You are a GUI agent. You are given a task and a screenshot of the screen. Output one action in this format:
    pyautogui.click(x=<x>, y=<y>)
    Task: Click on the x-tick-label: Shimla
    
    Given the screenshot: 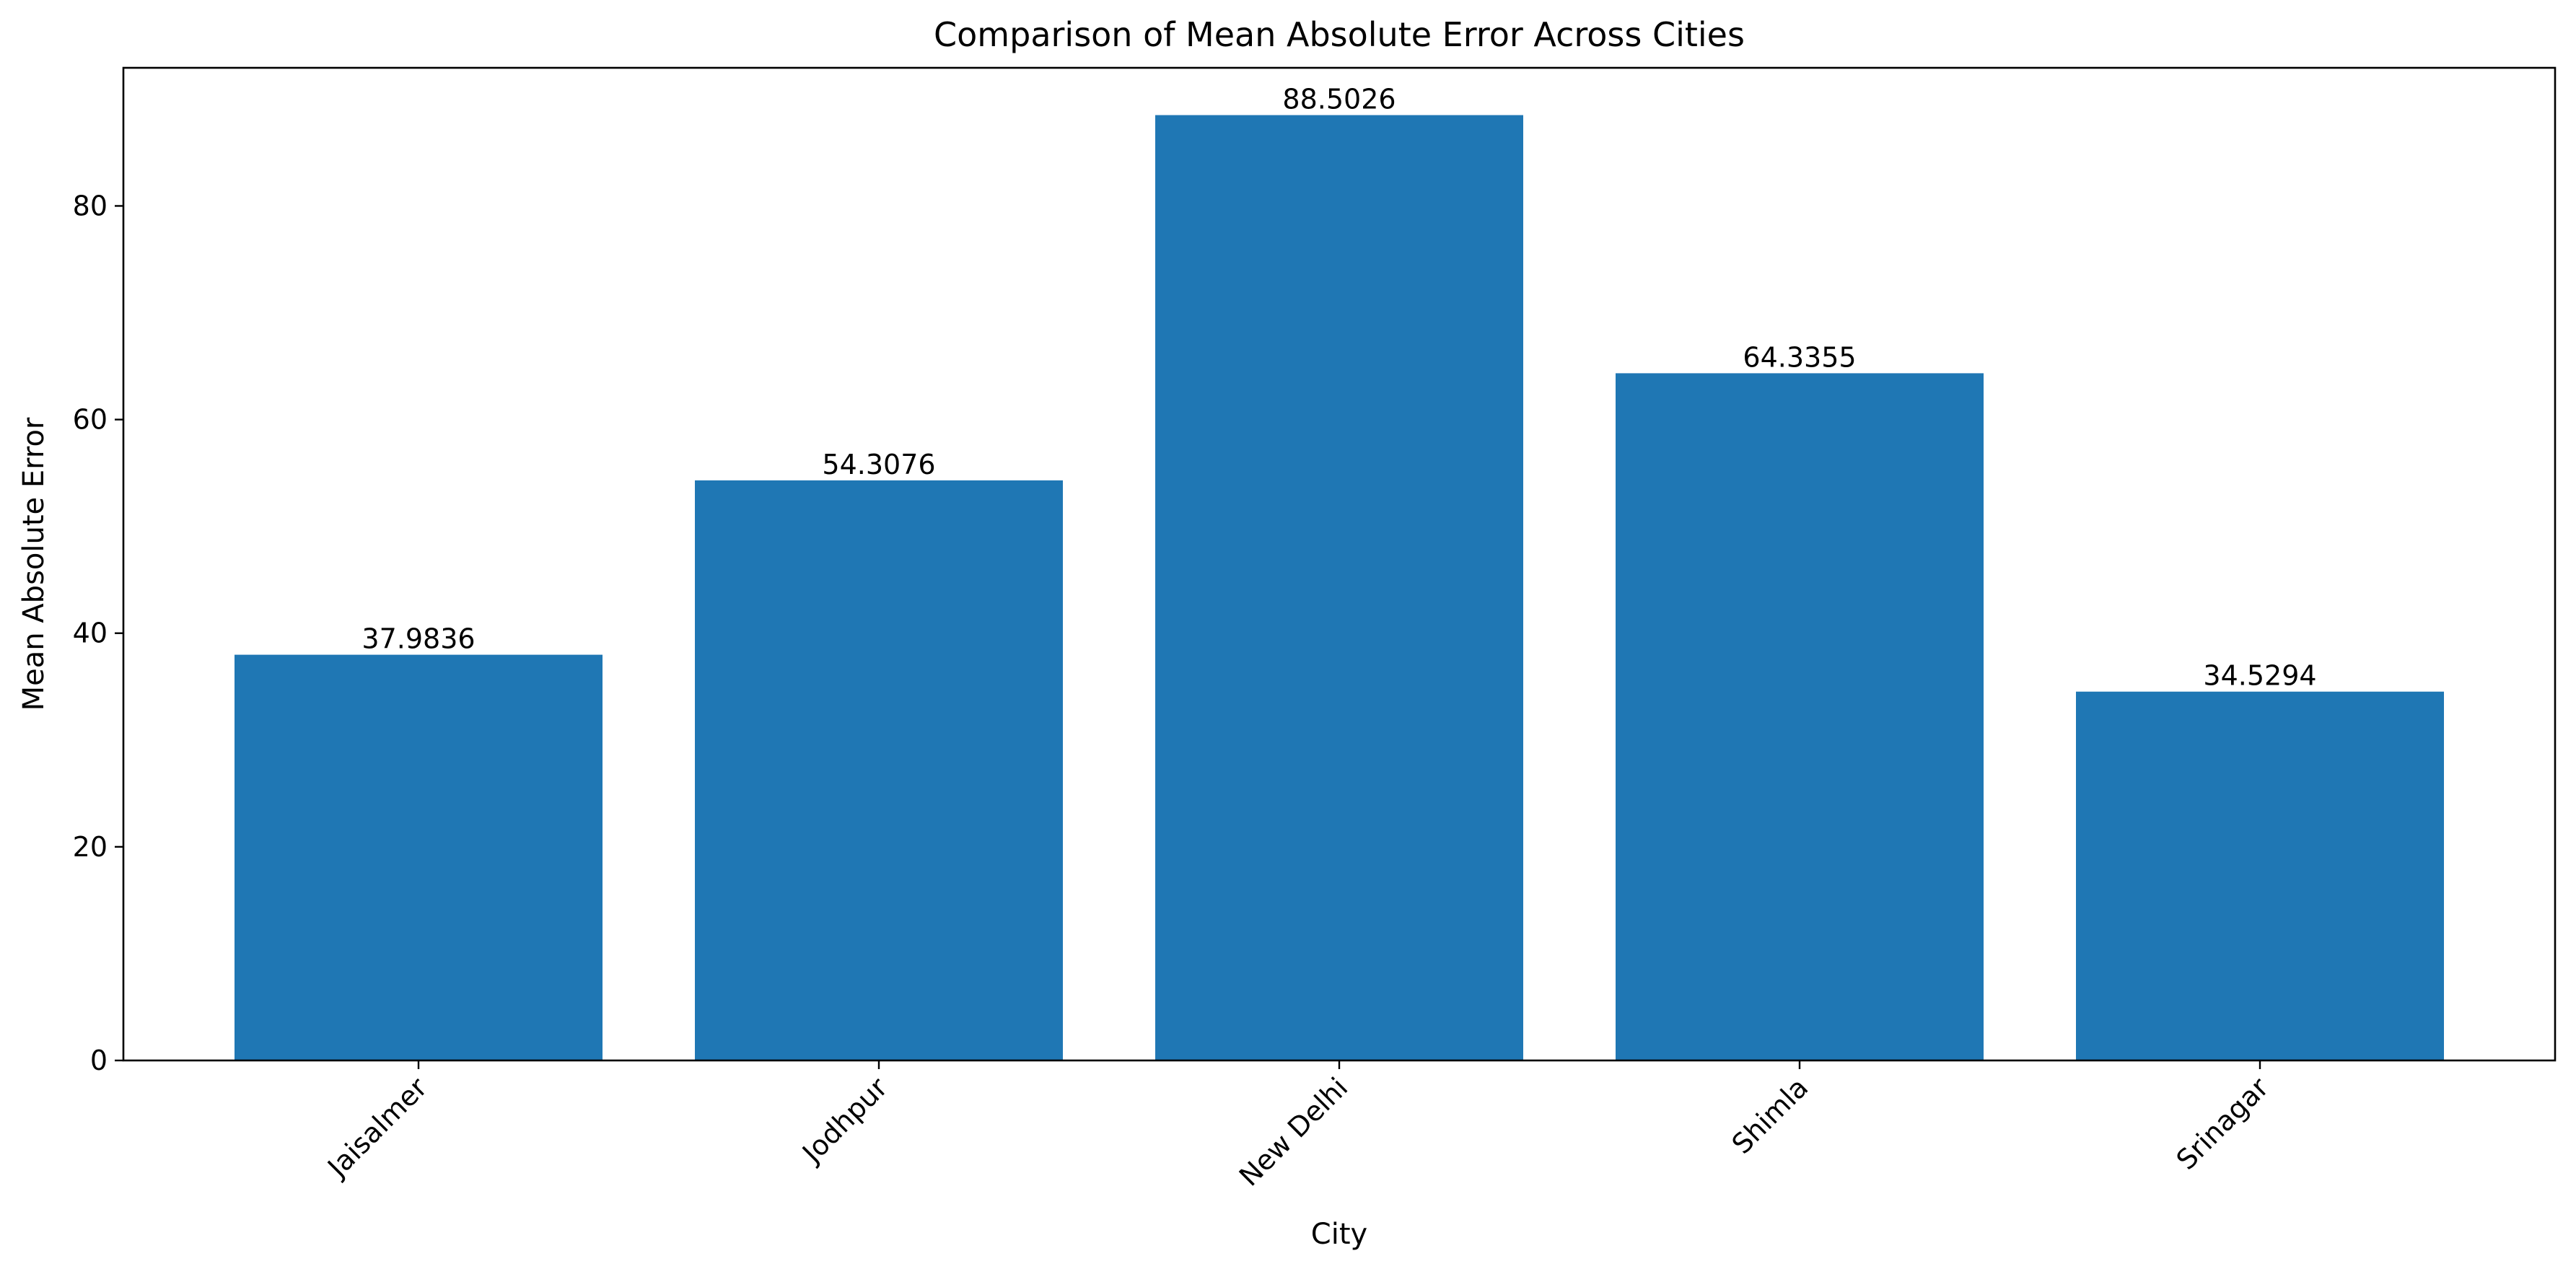 What is the action you would take?
    pyautogui.click(x=1770, y=1116)
    